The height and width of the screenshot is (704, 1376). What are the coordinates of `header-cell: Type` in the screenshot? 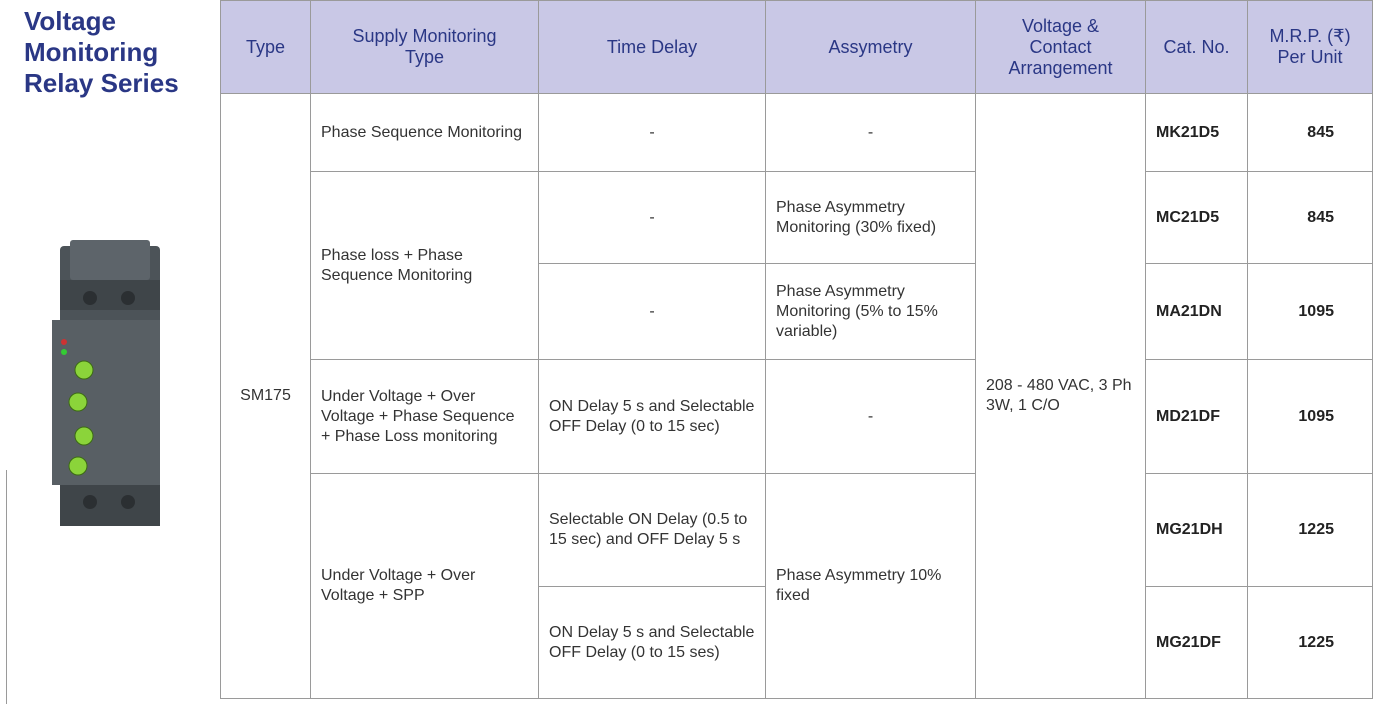 It's located at (266, 47).